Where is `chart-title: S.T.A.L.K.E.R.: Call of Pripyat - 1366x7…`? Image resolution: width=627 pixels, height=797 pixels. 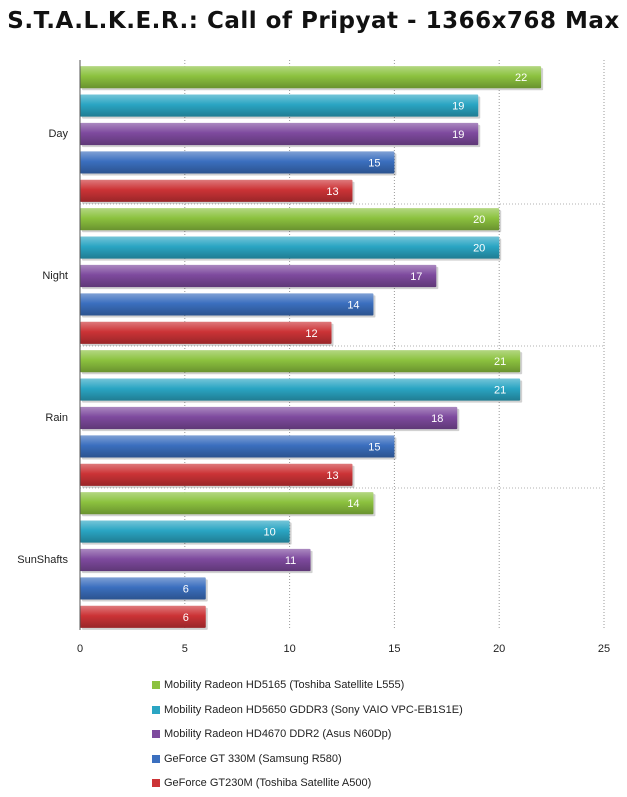
chart-title: S.T.A.L.K.E.R.: Call of Pripyat - 1366x7… is located at coordinates (313, 21).